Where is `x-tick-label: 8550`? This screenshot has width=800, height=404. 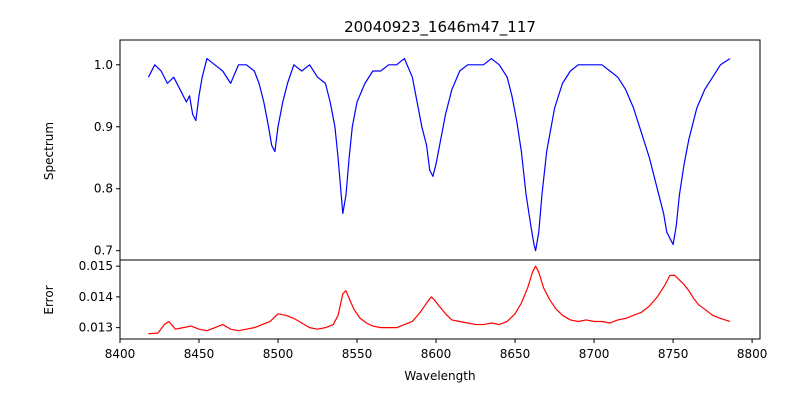 x-tick-label: 8550 is located at coordinates (357, 354).